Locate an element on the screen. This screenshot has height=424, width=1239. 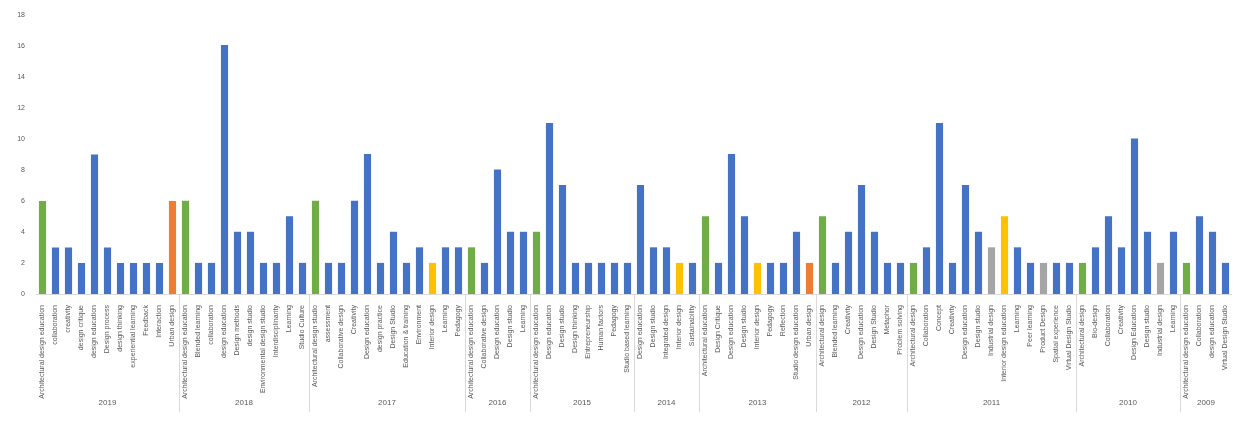
x-axis-title: 2019 is located at coordinates (107, 403).